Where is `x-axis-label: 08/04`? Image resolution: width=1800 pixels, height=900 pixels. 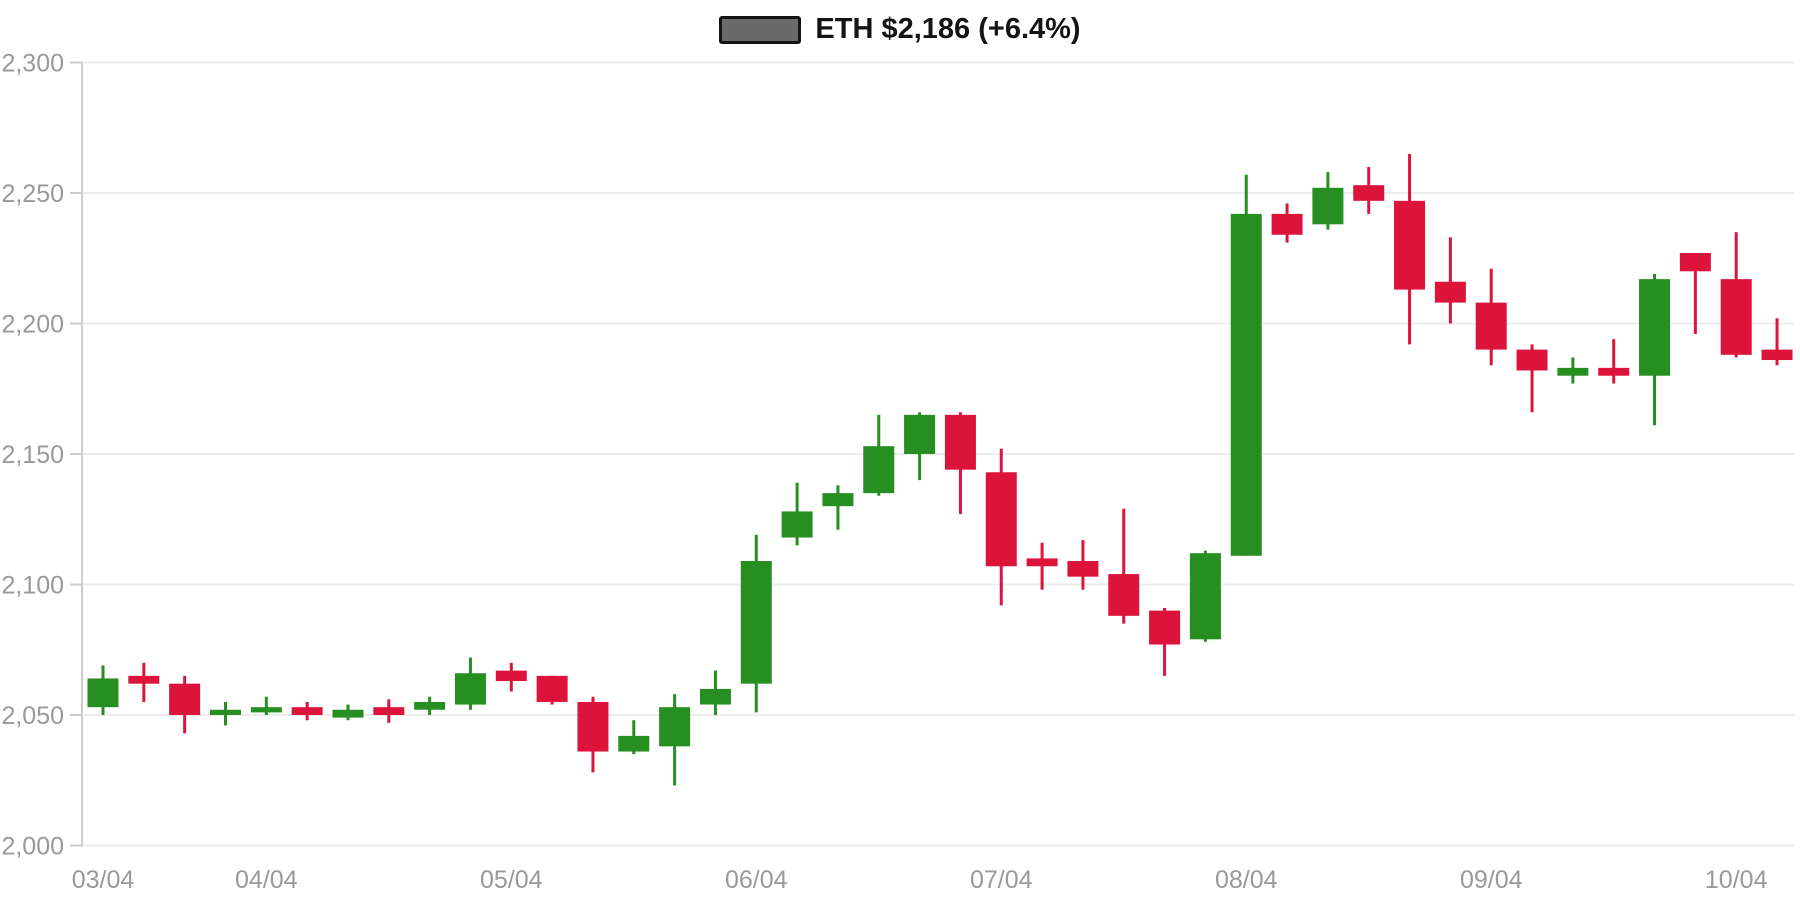
x-axis-label: 08/04 is located at coordinates (1246, 880).